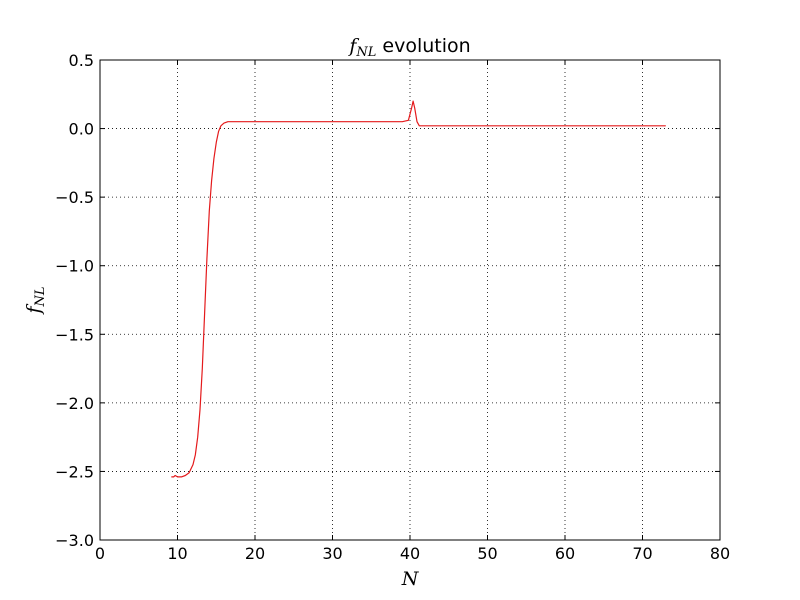 The height and width of the screenshot is (600, 800). I want to click on x-tick-label: 0, so click(100, 553).